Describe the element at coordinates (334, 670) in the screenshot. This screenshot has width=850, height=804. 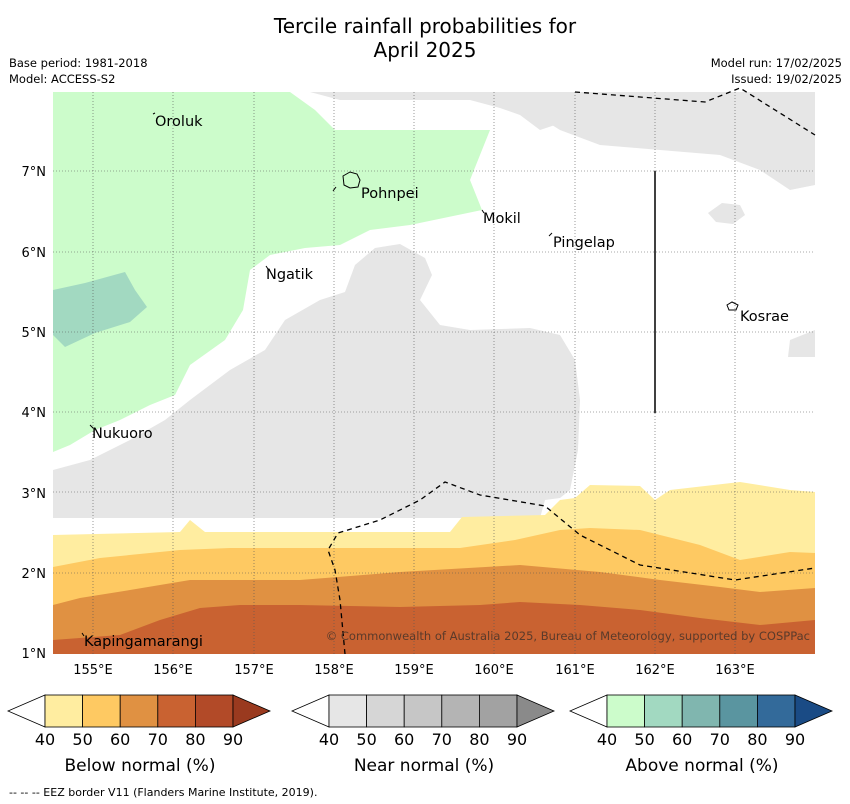
I see `lon-label-158: 158°E` at that location.